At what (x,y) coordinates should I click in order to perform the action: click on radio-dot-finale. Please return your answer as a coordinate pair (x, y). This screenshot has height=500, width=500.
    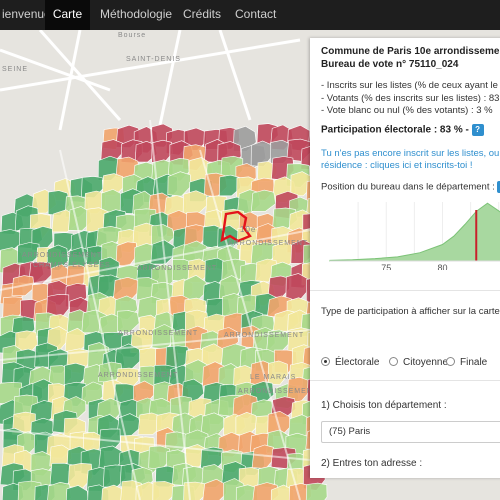
    Looking at the image, I should click on (450, 361).